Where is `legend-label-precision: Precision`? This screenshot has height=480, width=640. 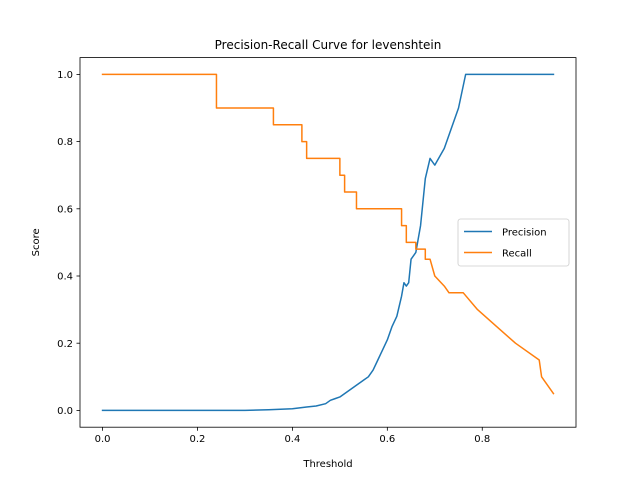
legend-label-precision: Precision is located at coordinates (524, 233).